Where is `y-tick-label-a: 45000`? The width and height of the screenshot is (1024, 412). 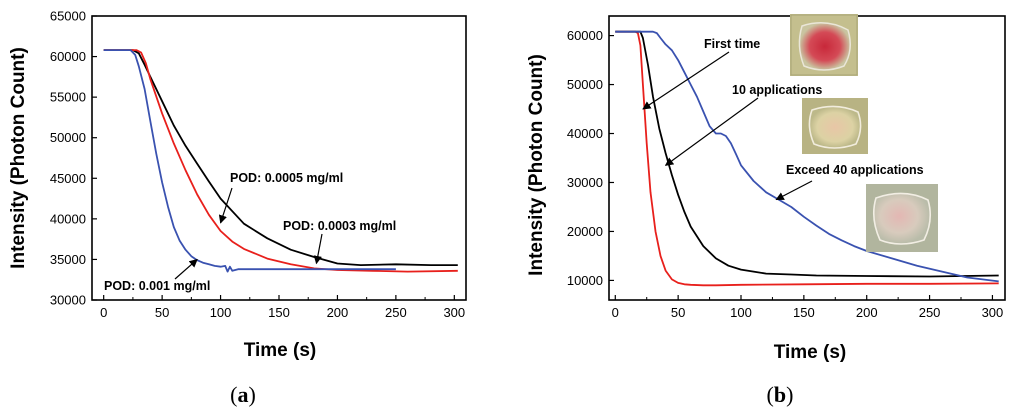 y-tick-label-a: 45000 is located at coordinates (68, 178).